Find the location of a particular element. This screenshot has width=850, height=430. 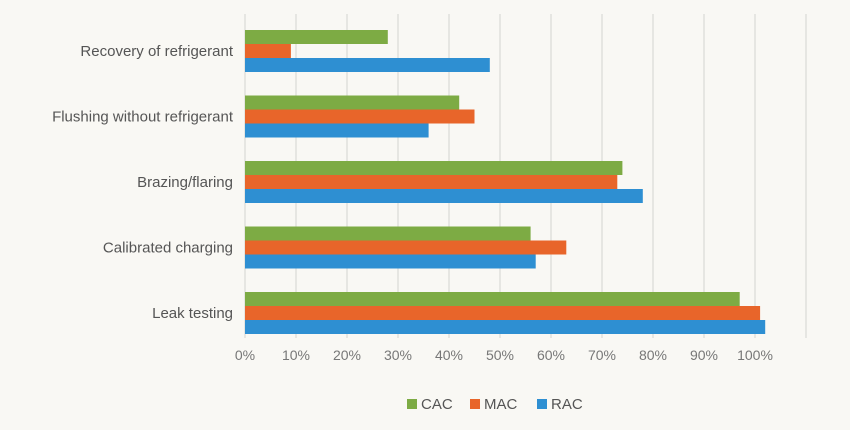

x-axis-ticks: 0% 10% 20% 30% 40% 50% 60% 70% 80% 90% 100% is located at coordinates (504, 355).